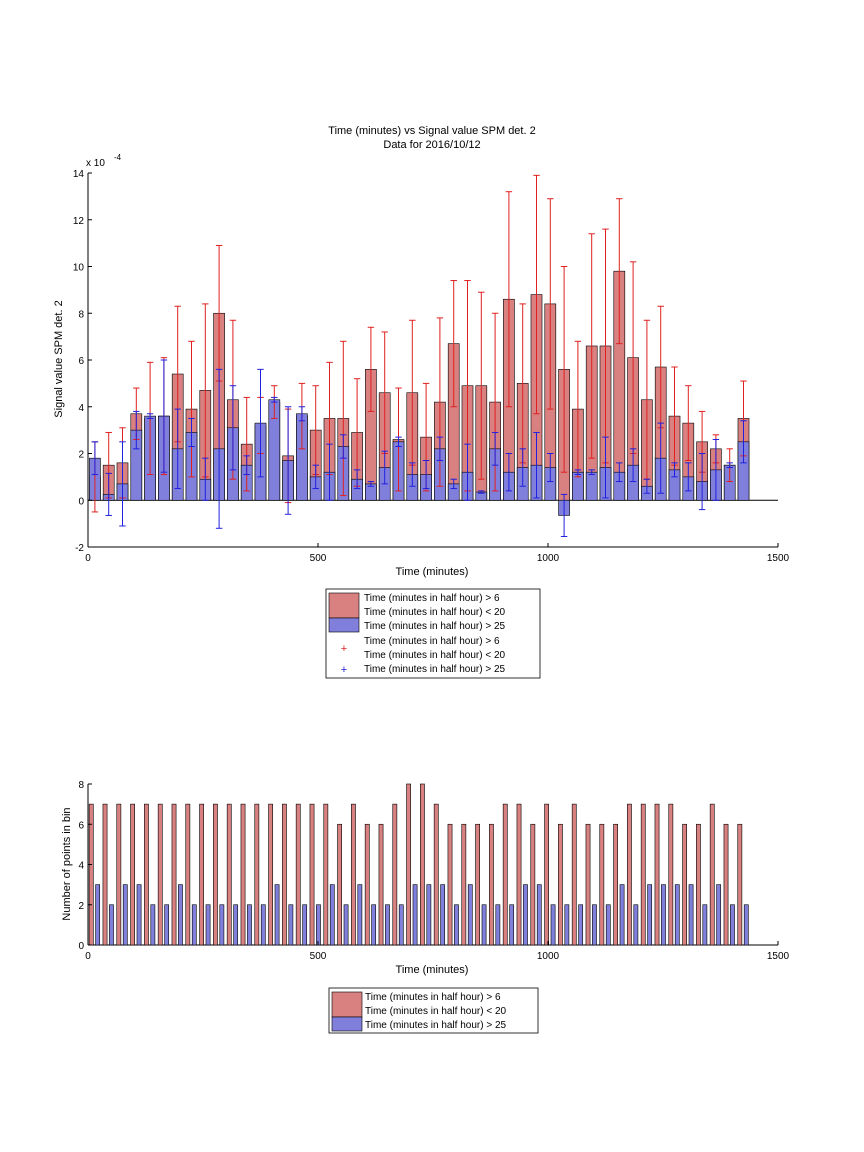  I want to click on count-chart-ticks: 0 500 1000 1500 0 2 4 6 8, so click(433, 871).